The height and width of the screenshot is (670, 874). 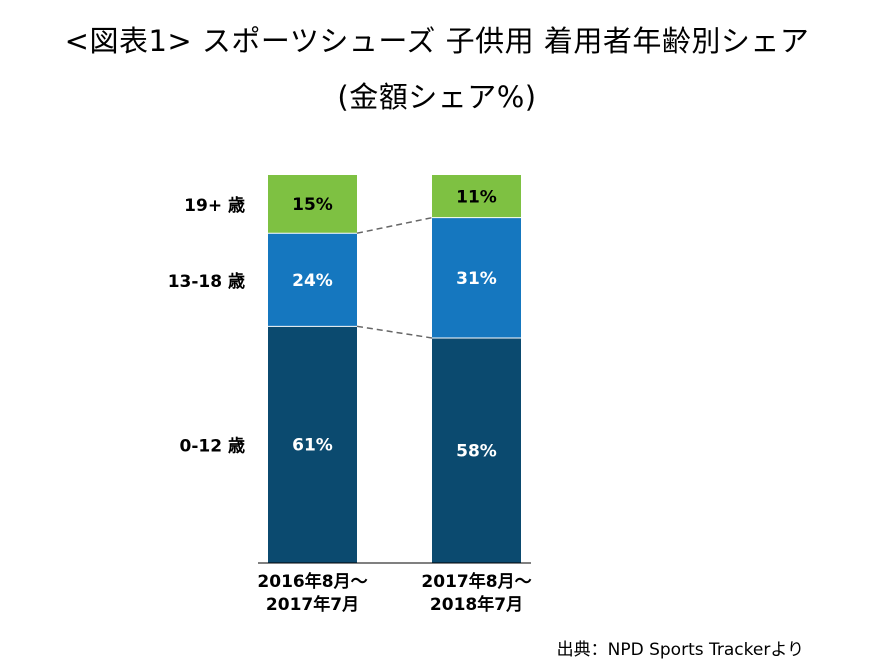 What do you see at coordinates (476, 581) in the screenshot?
I see `category-label-2-line1: 2017年8月～` at bounding box center [476, 581].